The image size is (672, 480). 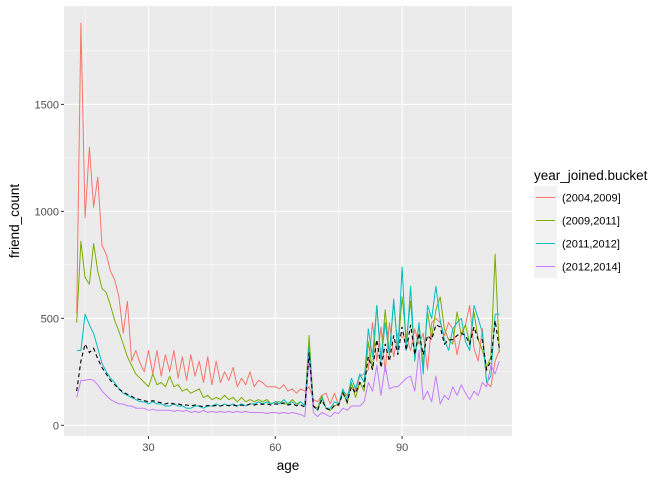 What do you see at coordinates (591, 245) in the screenshot?
I see `legend-label: (2011,2012]` at bounding box center [591, 245].